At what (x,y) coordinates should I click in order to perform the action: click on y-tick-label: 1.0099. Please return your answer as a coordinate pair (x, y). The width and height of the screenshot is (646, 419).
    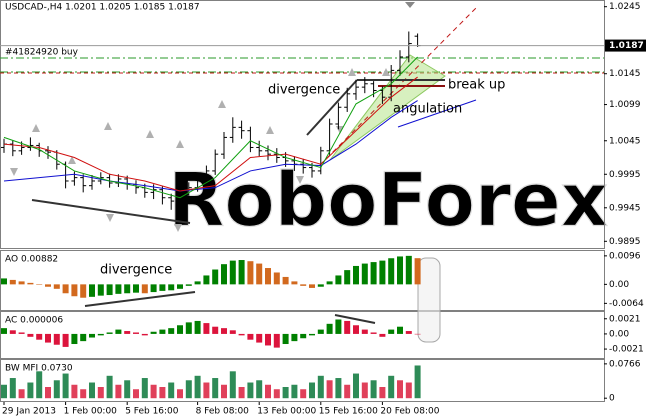
    Looking at the image, I should click on (625, 105).